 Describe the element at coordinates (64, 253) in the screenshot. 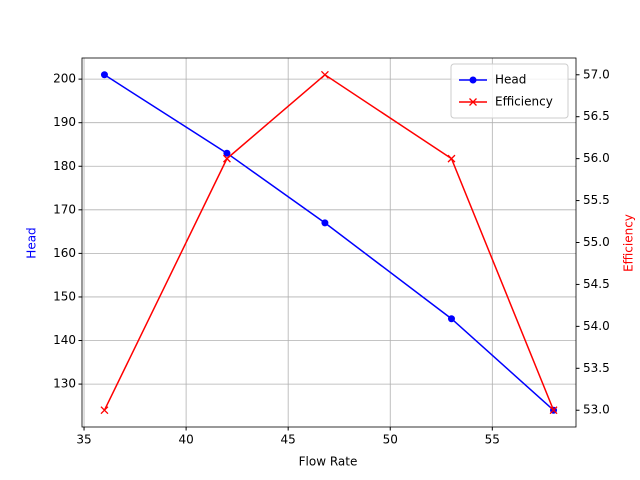

I see `y-tick-label: 160` at that location.